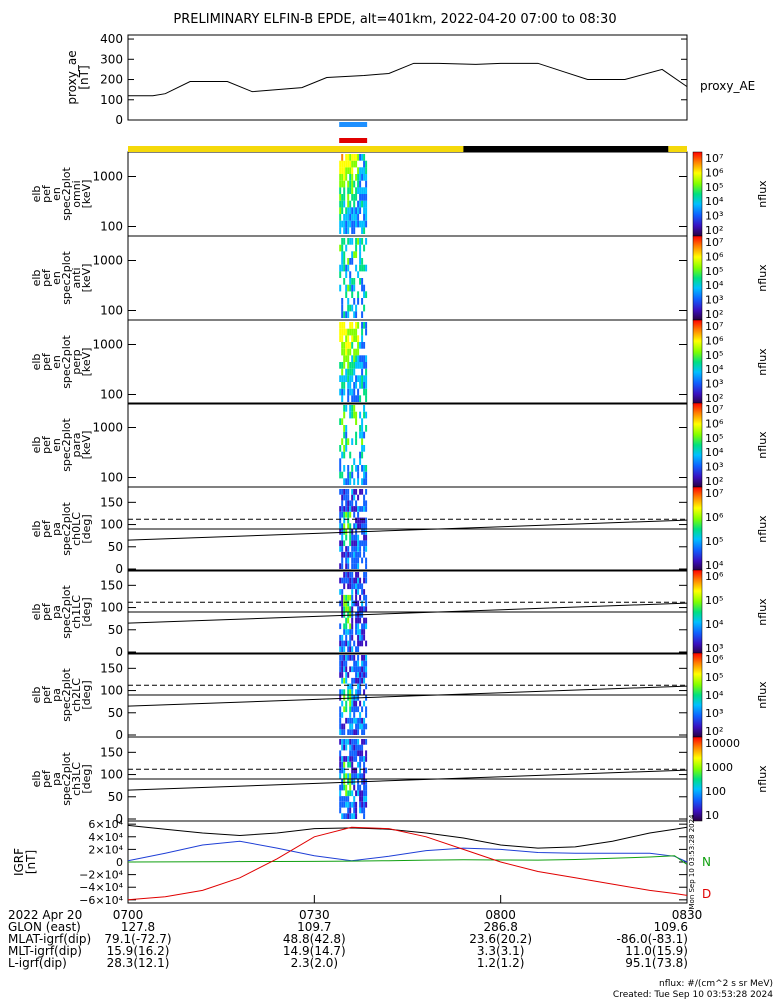 The height and width of the screenshot is (1000, 775). What do you see at coordinates (36, 445) in the screenshot?
I see `energy-panel-ylabel: elb` at bounding box center [36, 445].